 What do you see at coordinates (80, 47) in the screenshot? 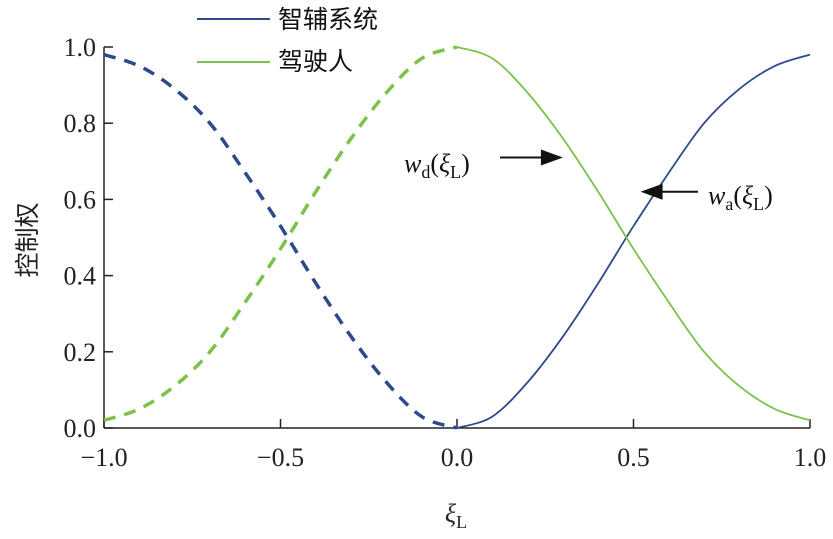
I see `y-tick-label: 1.0` at bounding box center [80, 47].